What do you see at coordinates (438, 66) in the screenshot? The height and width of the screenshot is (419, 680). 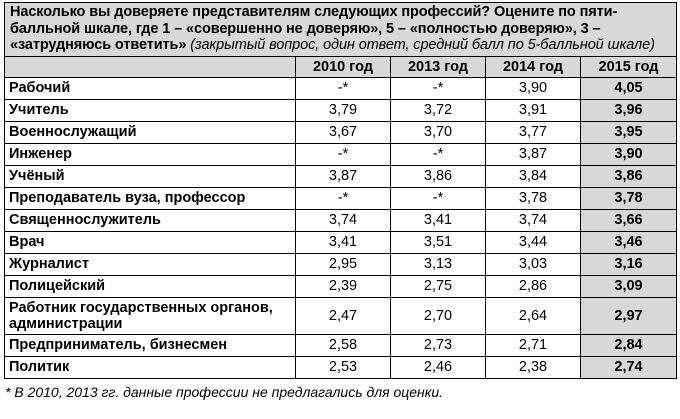 I see `column-header: 2013 год` at bounding box center [438, 66].